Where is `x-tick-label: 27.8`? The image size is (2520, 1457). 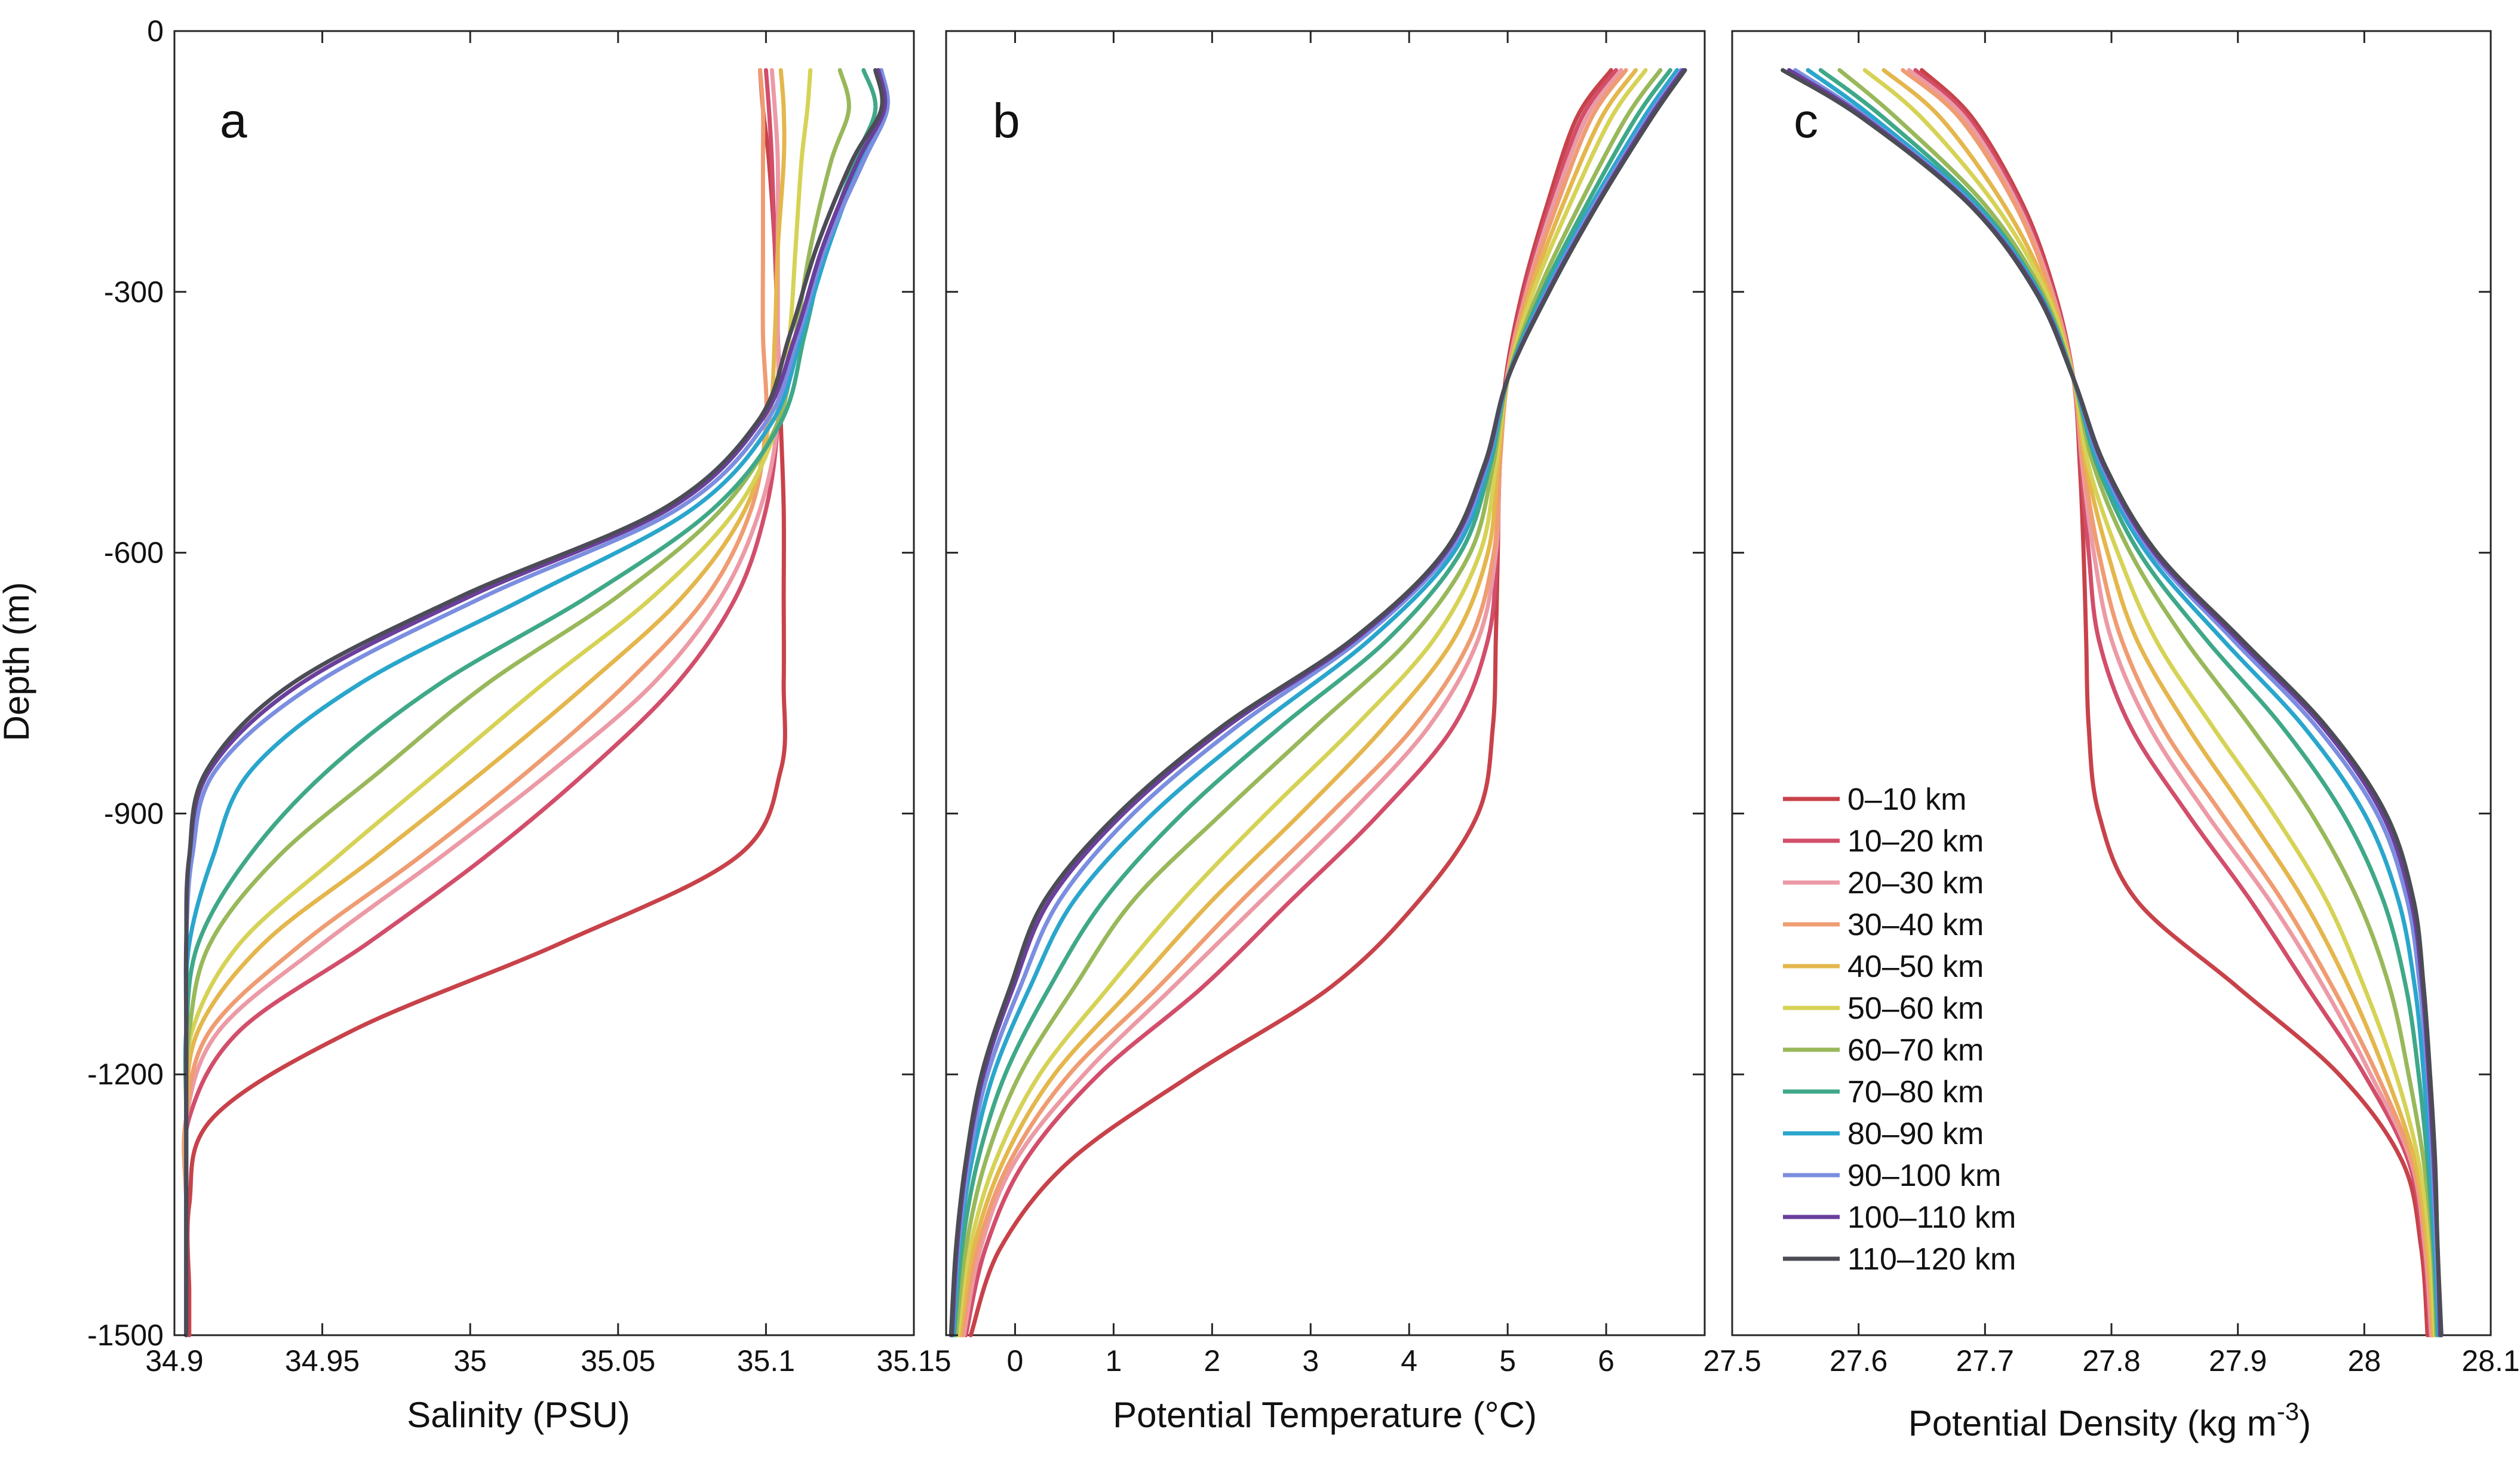 x-tick-label: 27.8 is located at coordinates (2111, 1361).